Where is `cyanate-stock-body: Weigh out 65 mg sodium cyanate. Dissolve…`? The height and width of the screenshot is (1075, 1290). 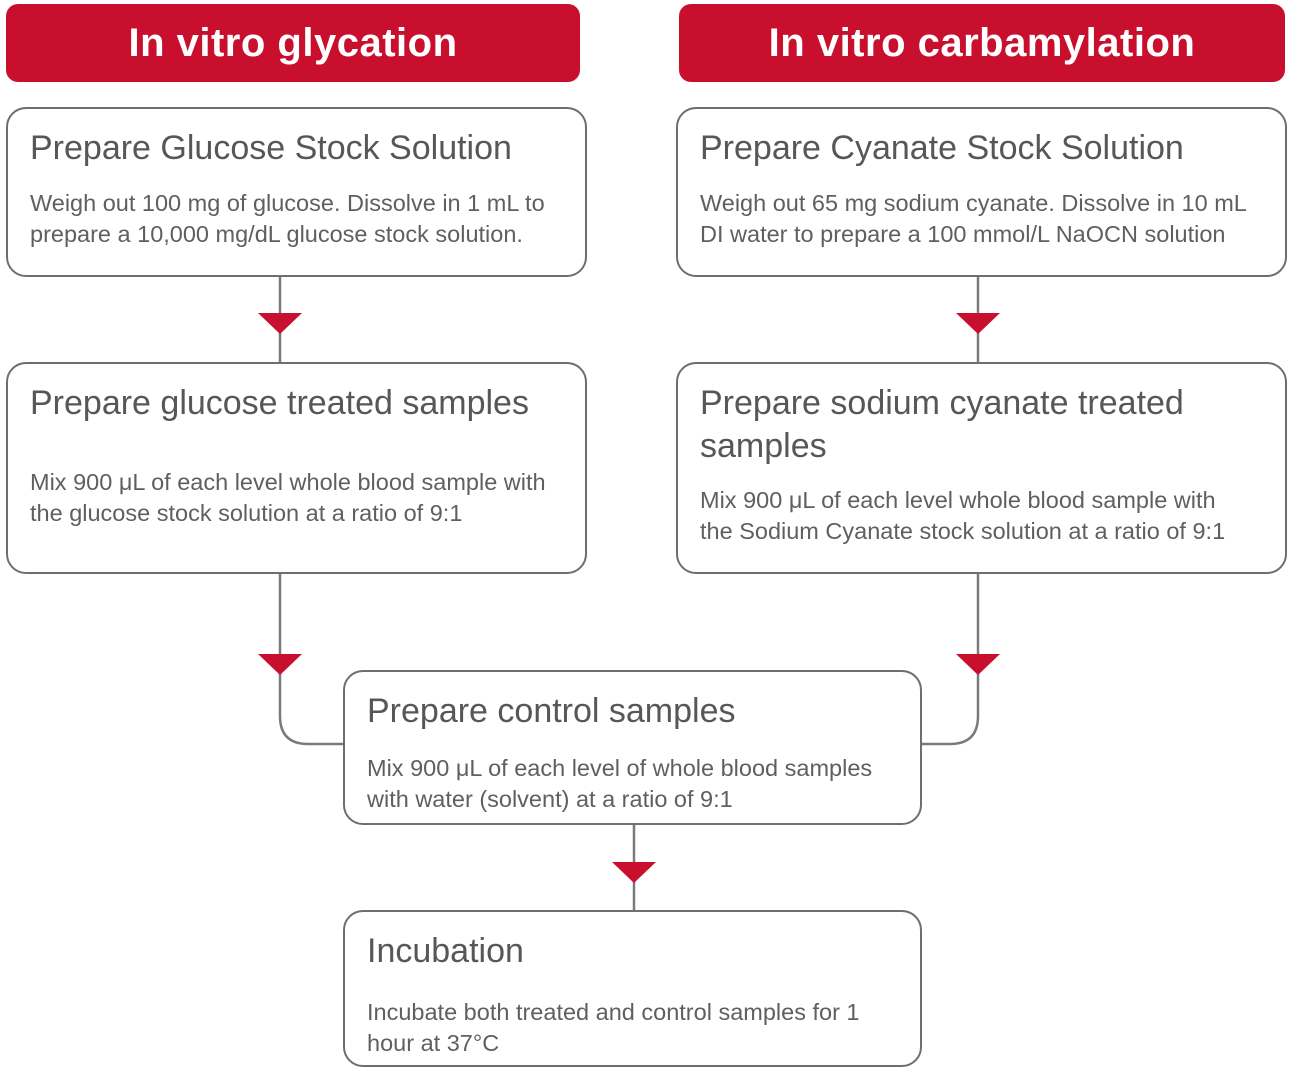
cyanate-stock-body: Weigh out 65 mg sodium cyanate. Dissolve… is located at coordinates (973, 218).